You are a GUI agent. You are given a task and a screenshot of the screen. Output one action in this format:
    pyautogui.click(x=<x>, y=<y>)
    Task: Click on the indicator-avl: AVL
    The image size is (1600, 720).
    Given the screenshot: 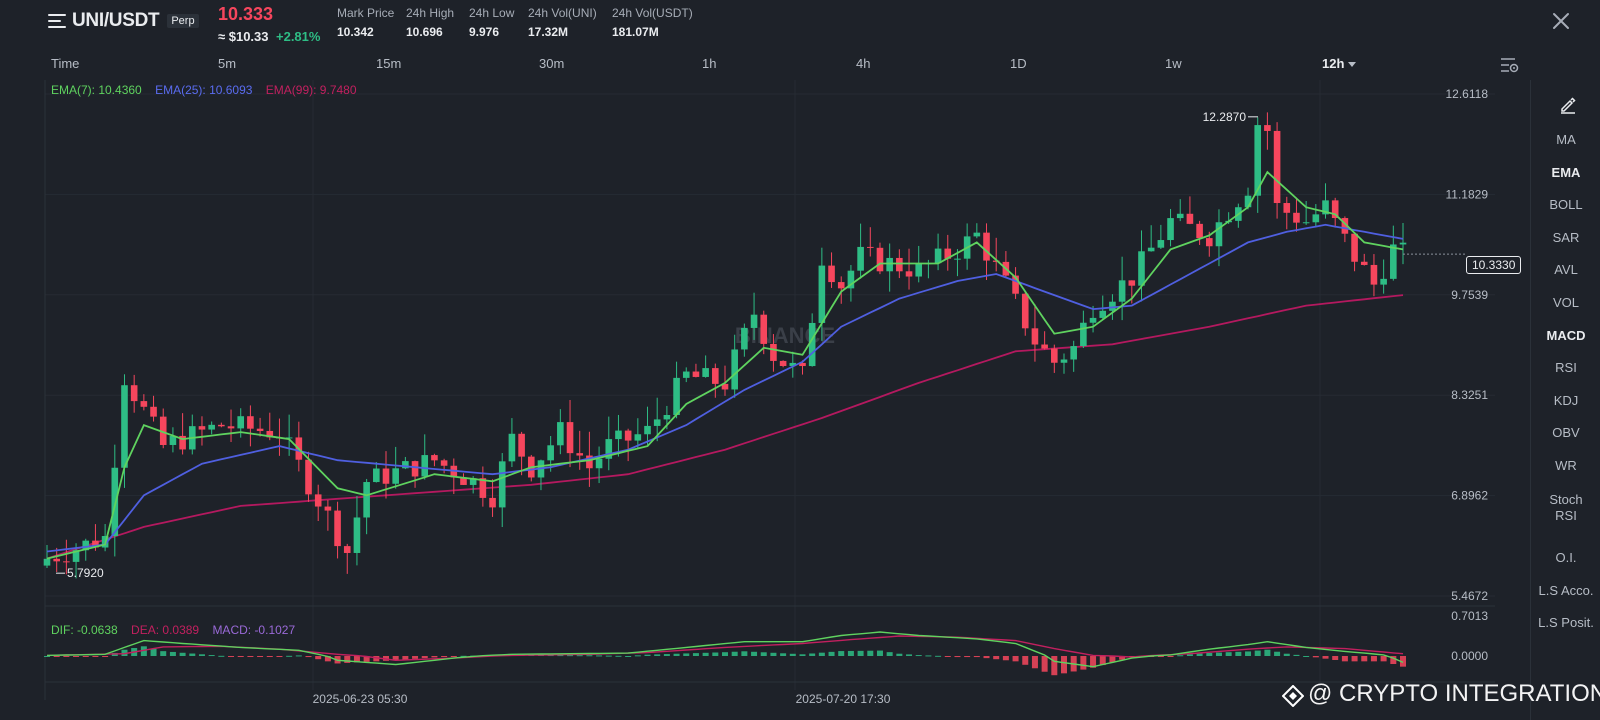 What is the action you would take?
    pyautogui.click(x=1566, y=269)
    